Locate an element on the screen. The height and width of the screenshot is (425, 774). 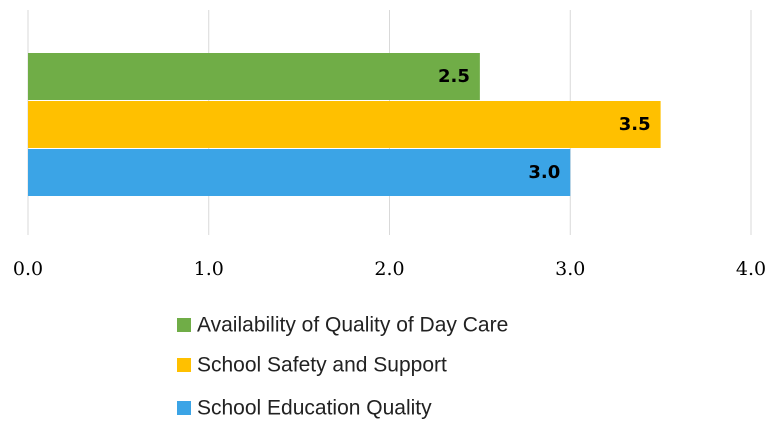
legend-label: School Education Quality is located at coordinates (314, 408).